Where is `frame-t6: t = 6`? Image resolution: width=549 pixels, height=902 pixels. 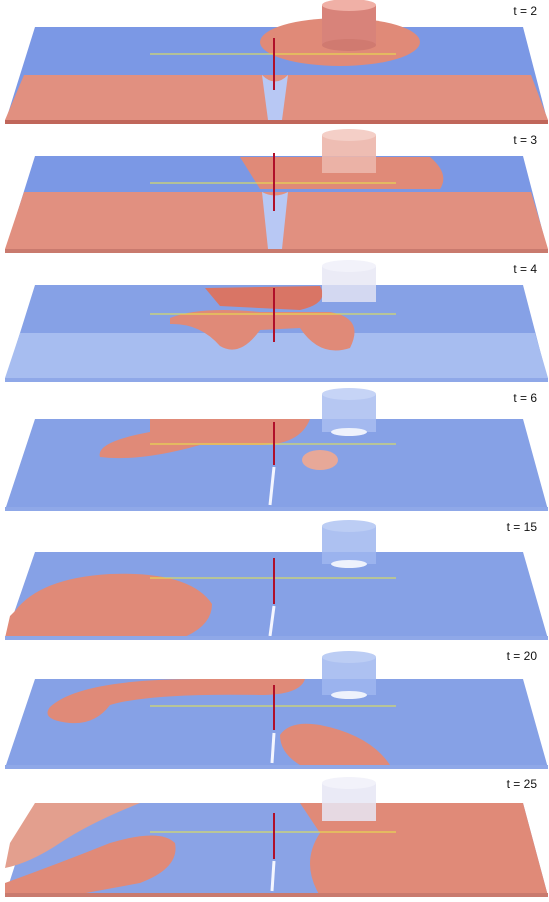
frame-t6: t = 6 is located at coordinates (274, 451).